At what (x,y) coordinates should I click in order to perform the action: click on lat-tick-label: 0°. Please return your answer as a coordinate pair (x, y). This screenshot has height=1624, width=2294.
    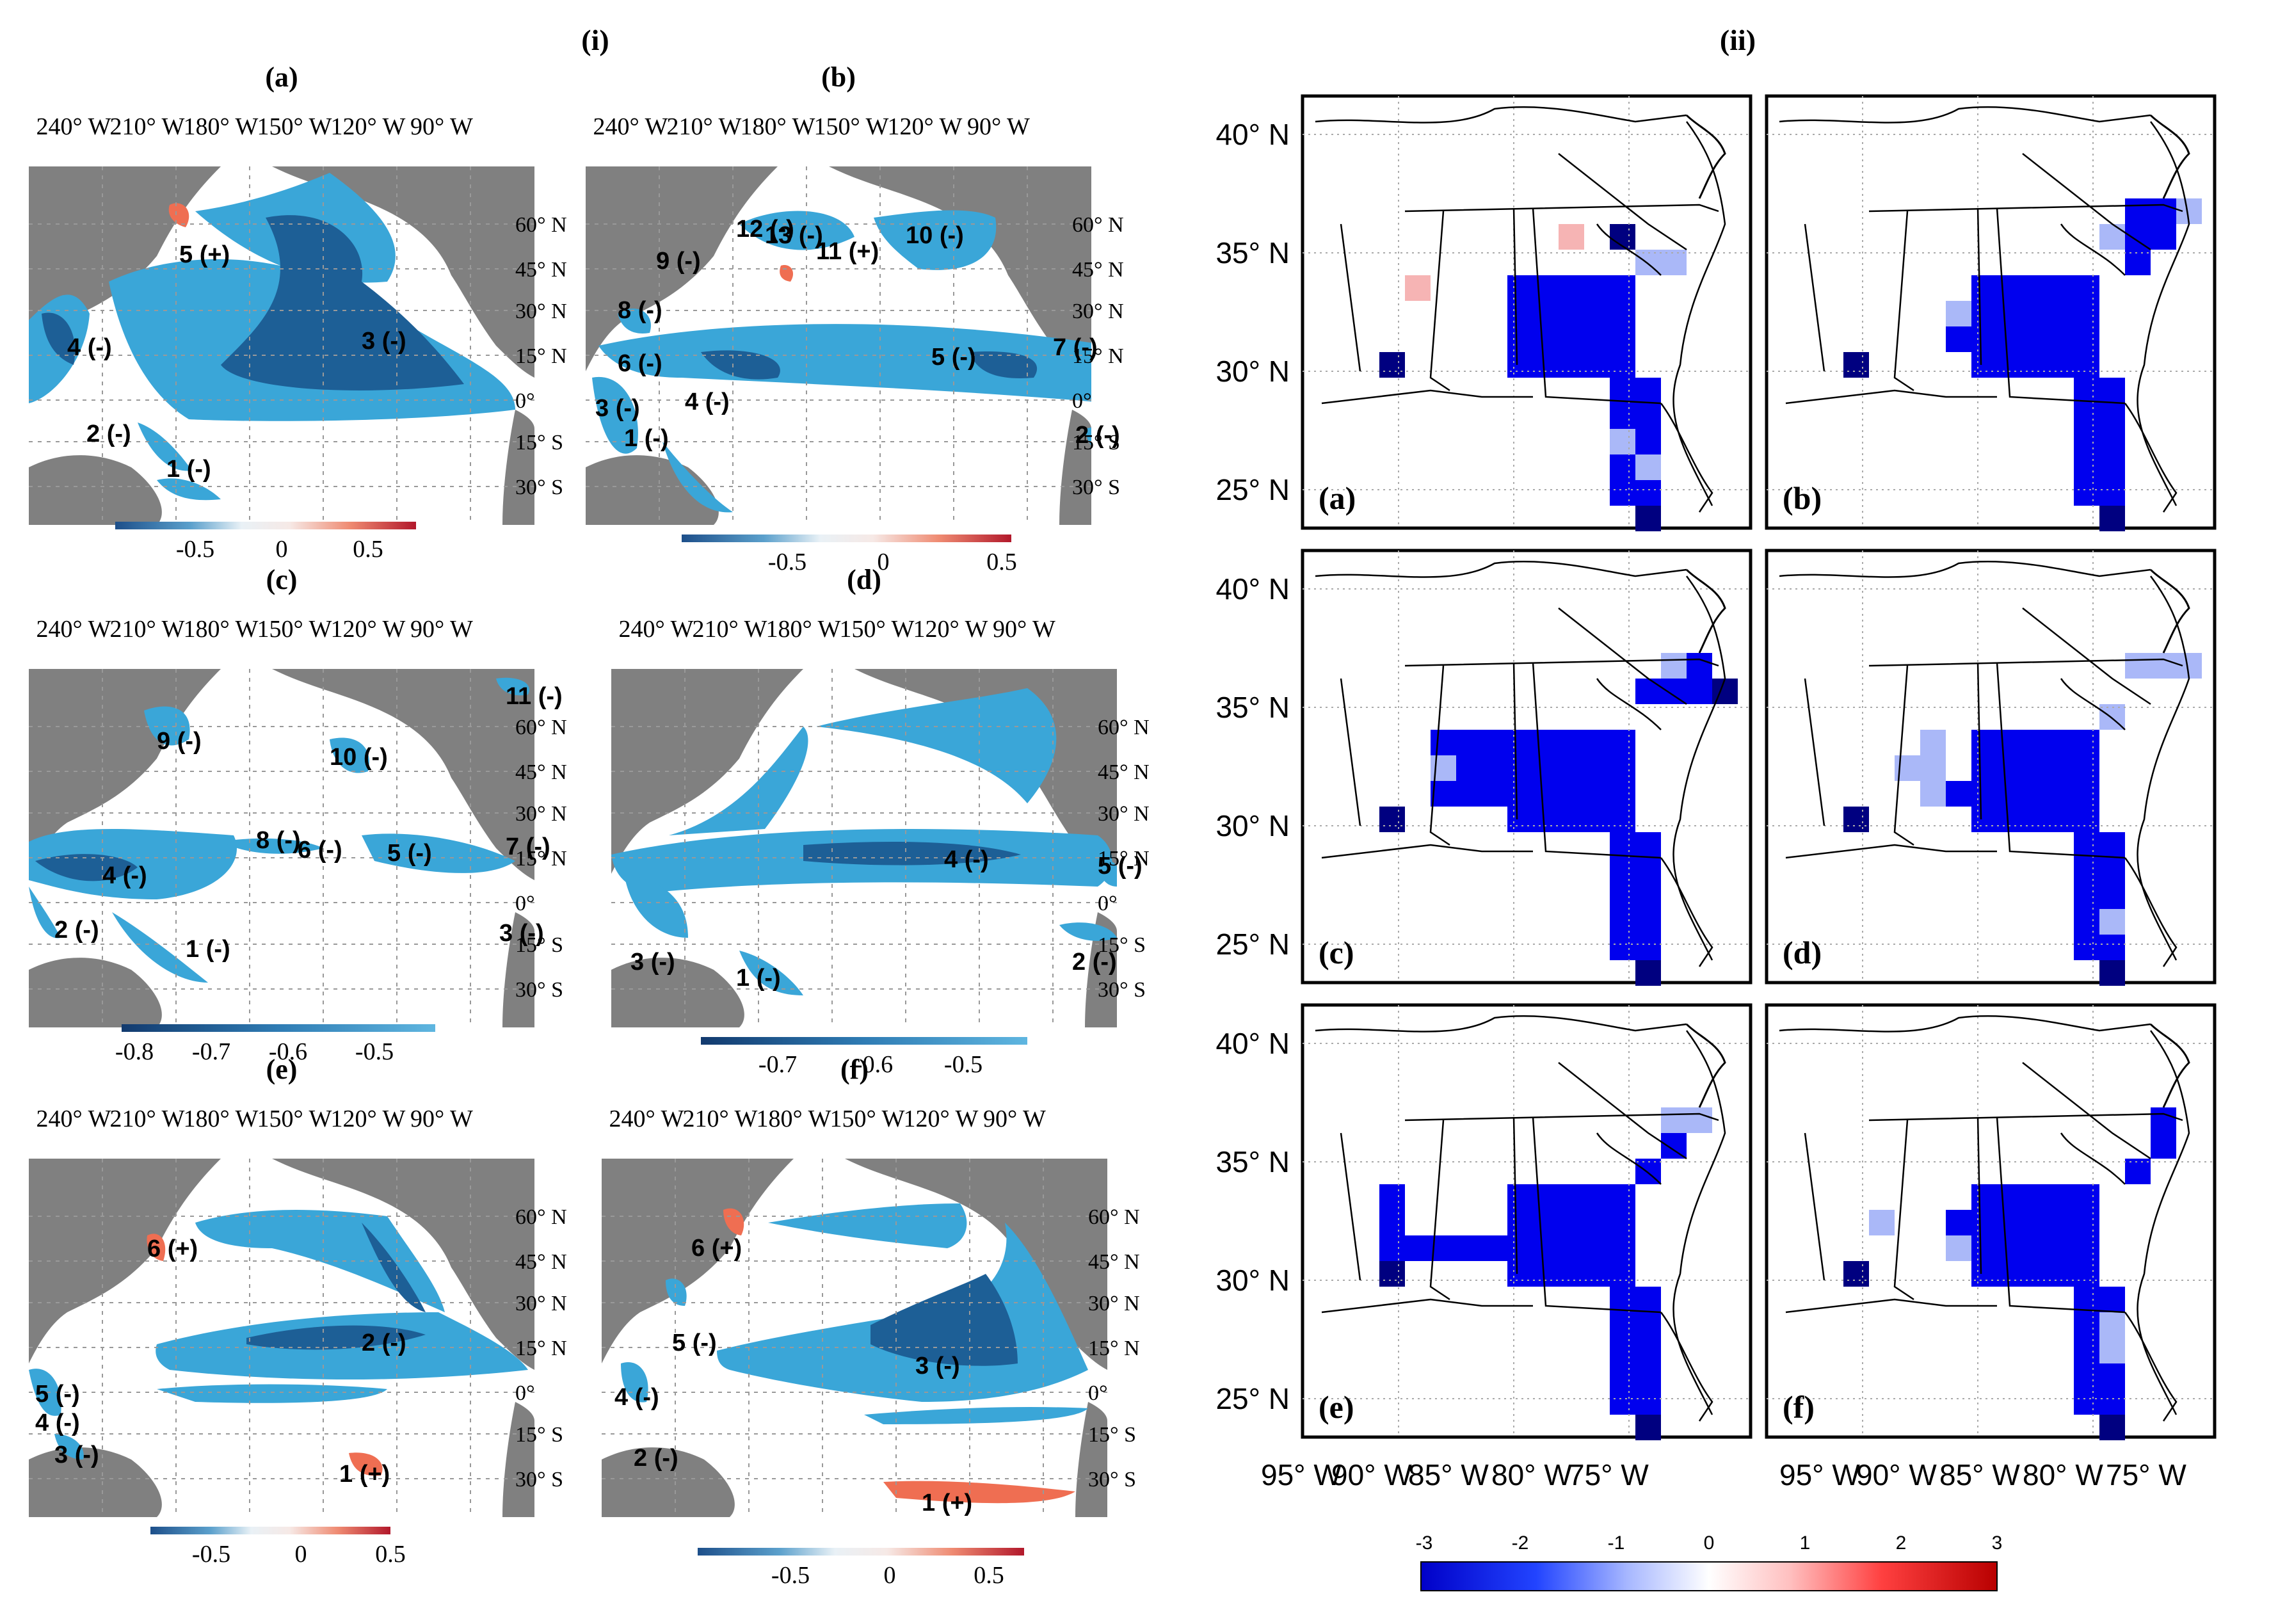
    Looking at the image, I should click on (1098, 1393).